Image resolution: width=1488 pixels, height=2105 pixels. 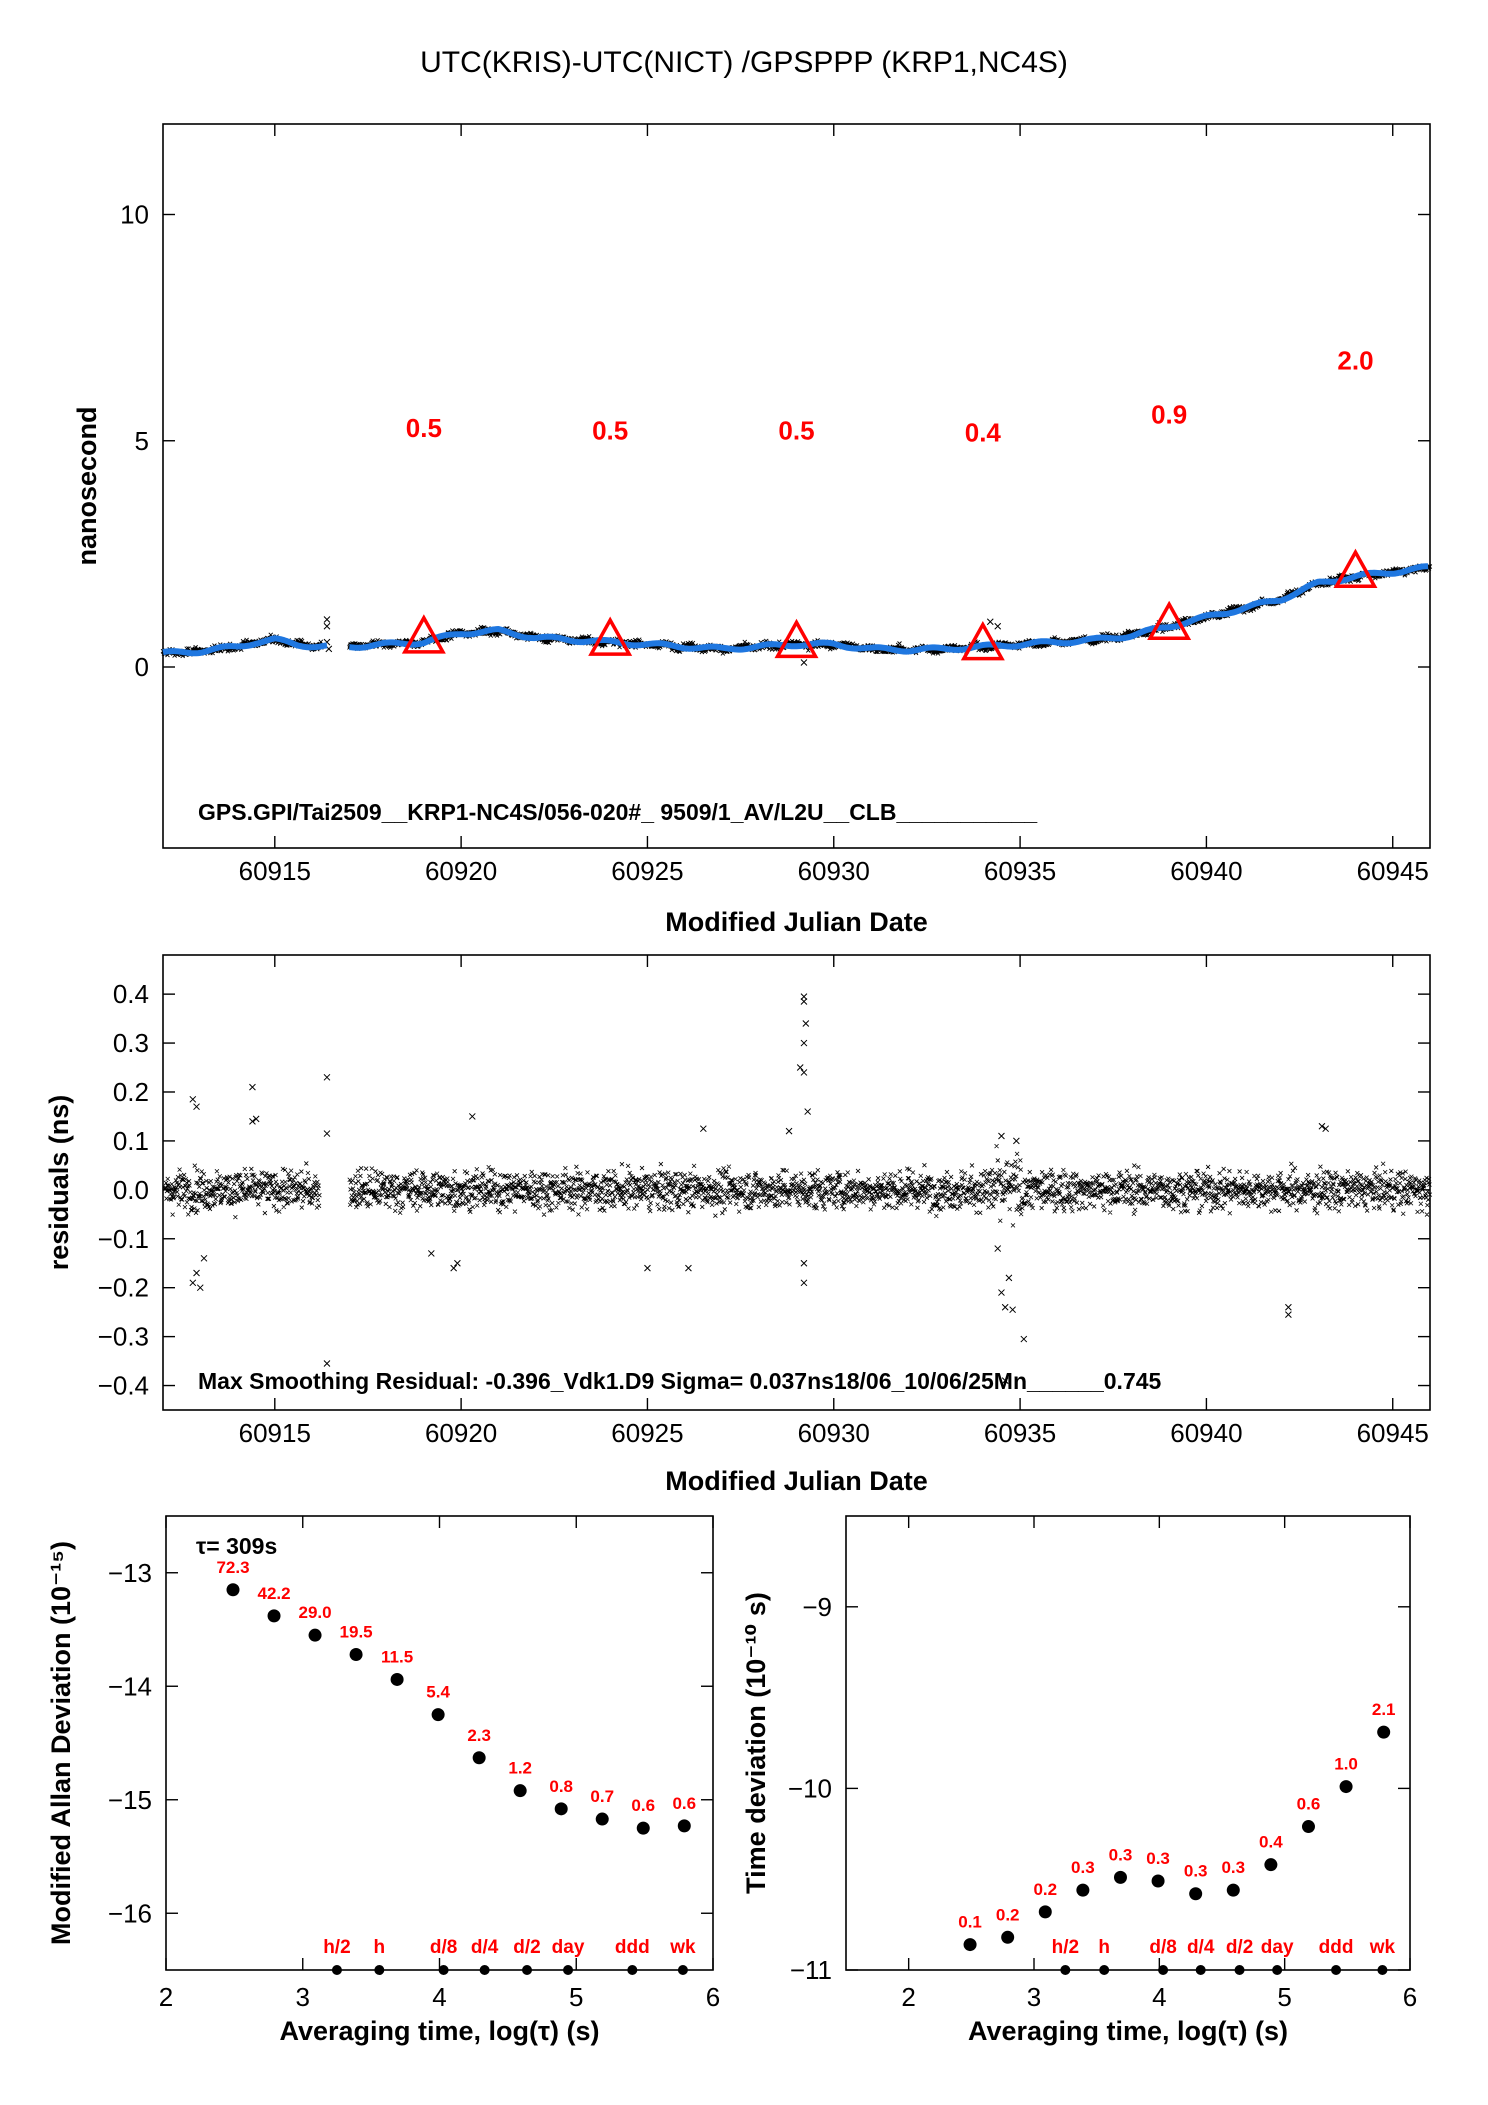 What do you see at coordinates (561, 1786) in the screenshot?
I see `deviation-value-label: 0.8` at bounding box center [561, 1786].